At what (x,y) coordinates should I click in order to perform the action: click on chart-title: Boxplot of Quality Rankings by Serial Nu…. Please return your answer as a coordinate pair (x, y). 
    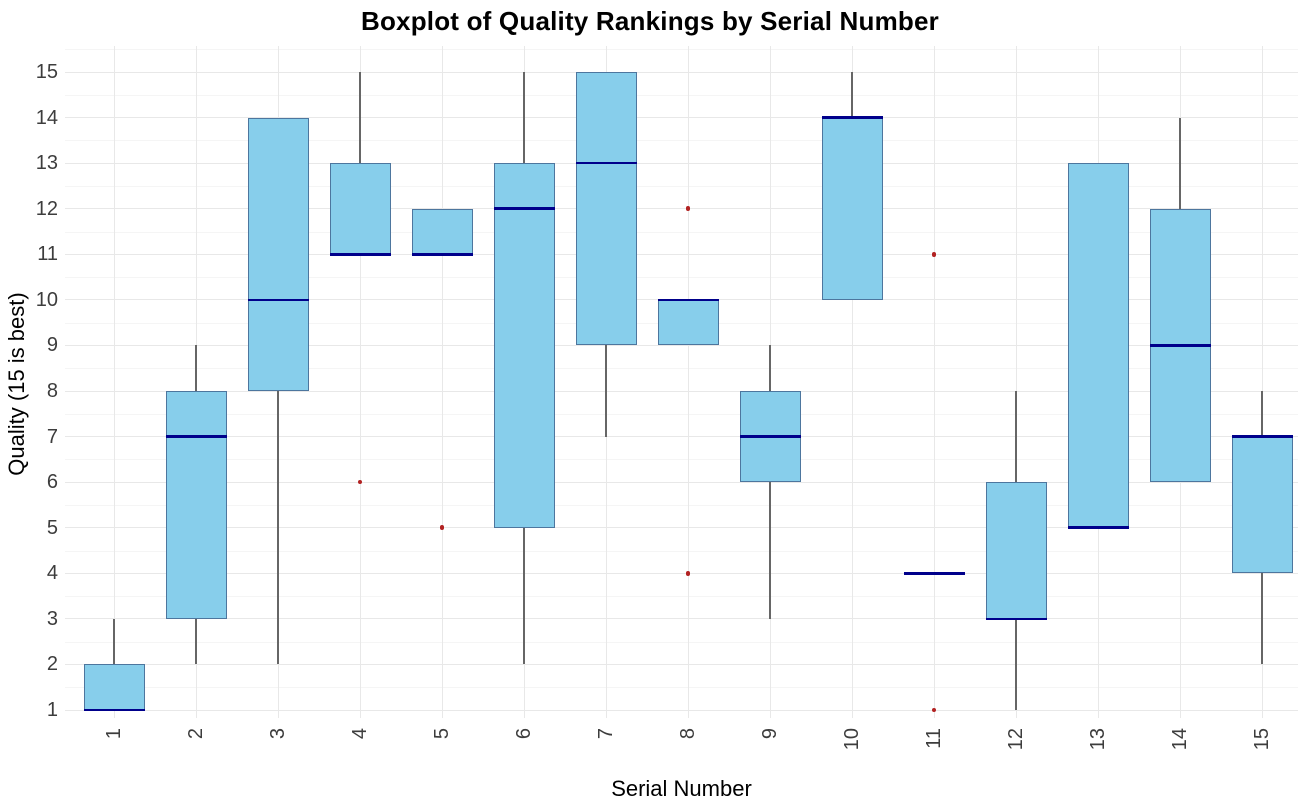
    Looking at the image, I should click on (649, 21).